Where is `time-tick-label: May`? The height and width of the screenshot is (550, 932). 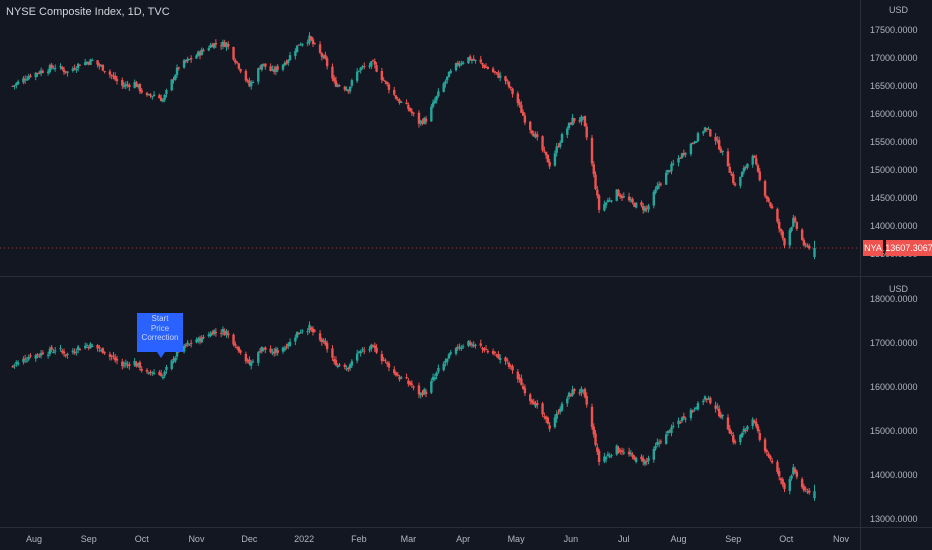 time-tick-label: May is located at coordinates (517, 539).